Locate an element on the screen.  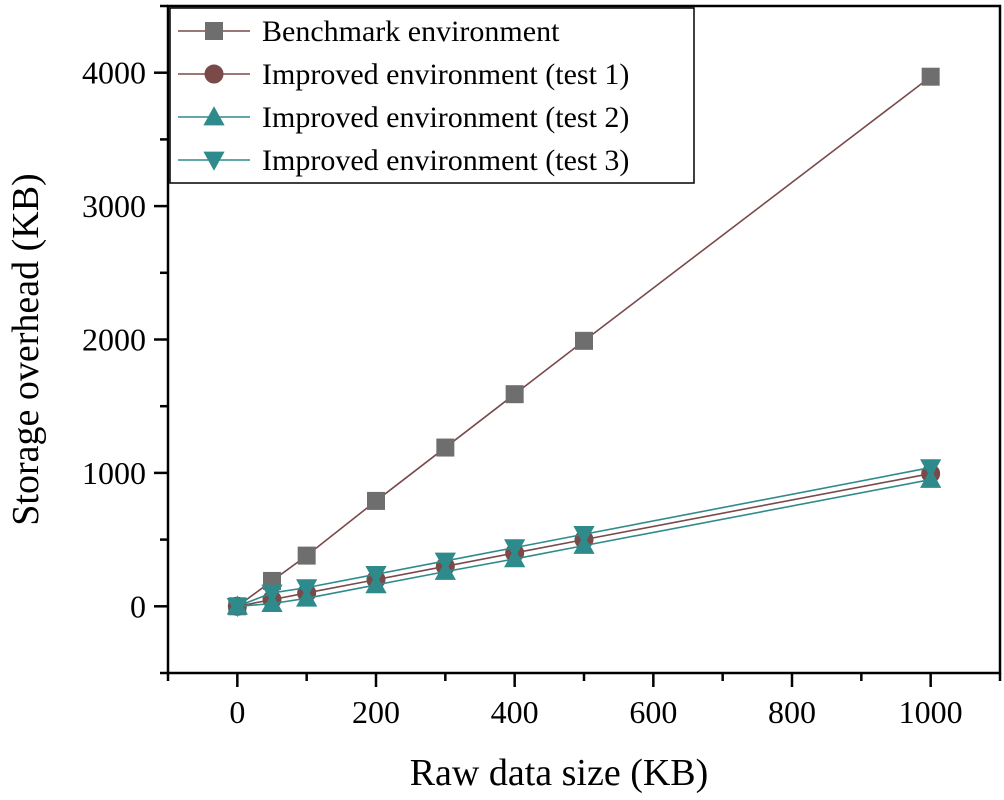
series-line is located at coordinates (584, 543).